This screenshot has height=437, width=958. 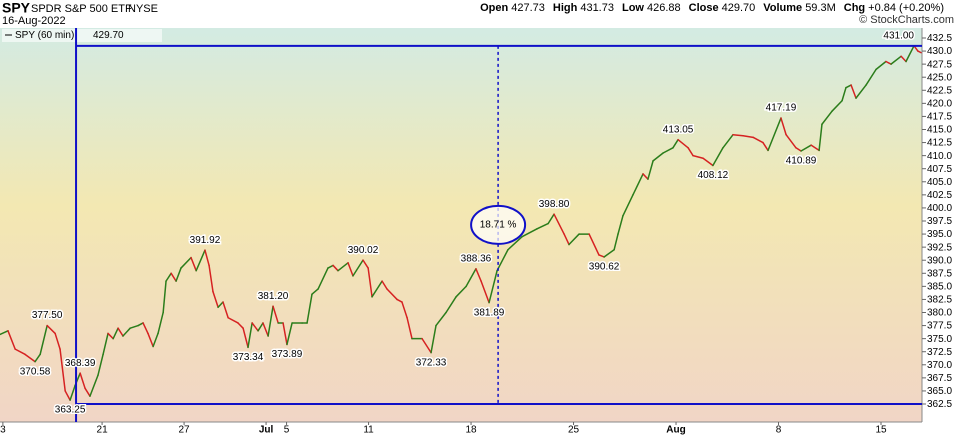 What do you see at coordinates (939, 247) in the screenshot?
I see `y-tick-label: 392.5` at bounding box center [939, 247].